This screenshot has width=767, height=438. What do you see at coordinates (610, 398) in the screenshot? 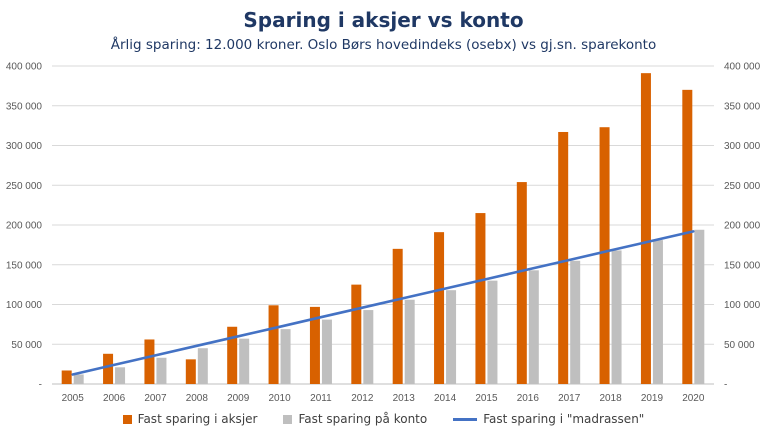
I see `x-tick-label: 2018` at bounding box center [610, 398].